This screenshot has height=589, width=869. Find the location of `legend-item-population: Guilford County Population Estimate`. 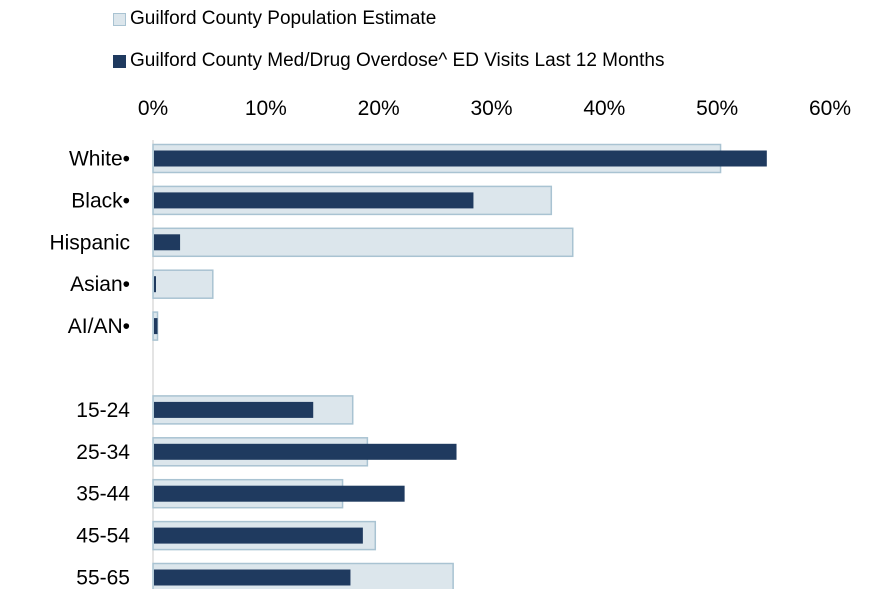

legend-item-population: Guilford County Population Estimate is located at coordinates (274, 19).